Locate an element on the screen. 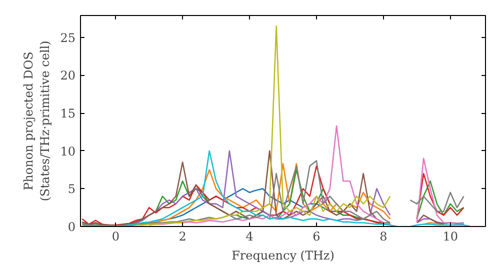 The height and width of the screenshot is (280, 500). y-axis-title: Phonon projected DOS (States/THz·primitive cell) is located at coordinates (36, 121).